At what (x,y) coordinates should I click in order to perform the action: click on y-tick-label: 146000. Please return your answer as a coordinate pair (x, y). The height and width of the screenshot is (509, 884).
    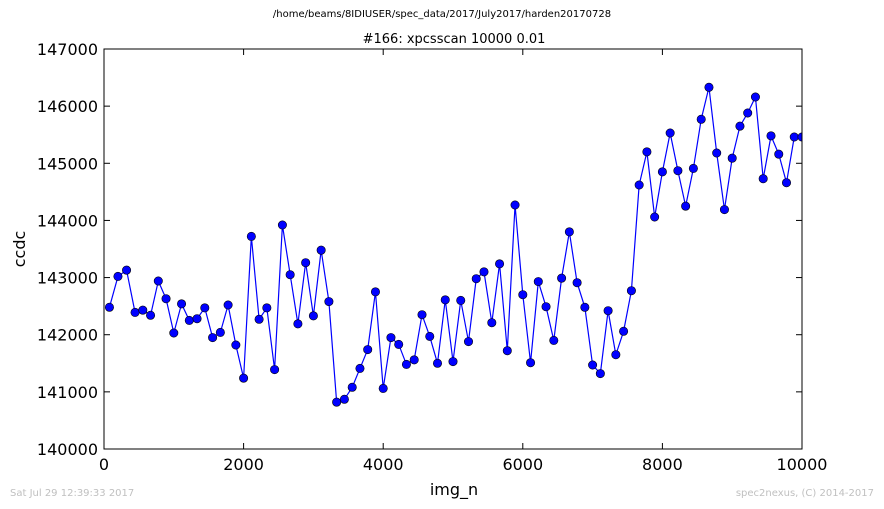
    Looking at the image, I should click on (67, 106).